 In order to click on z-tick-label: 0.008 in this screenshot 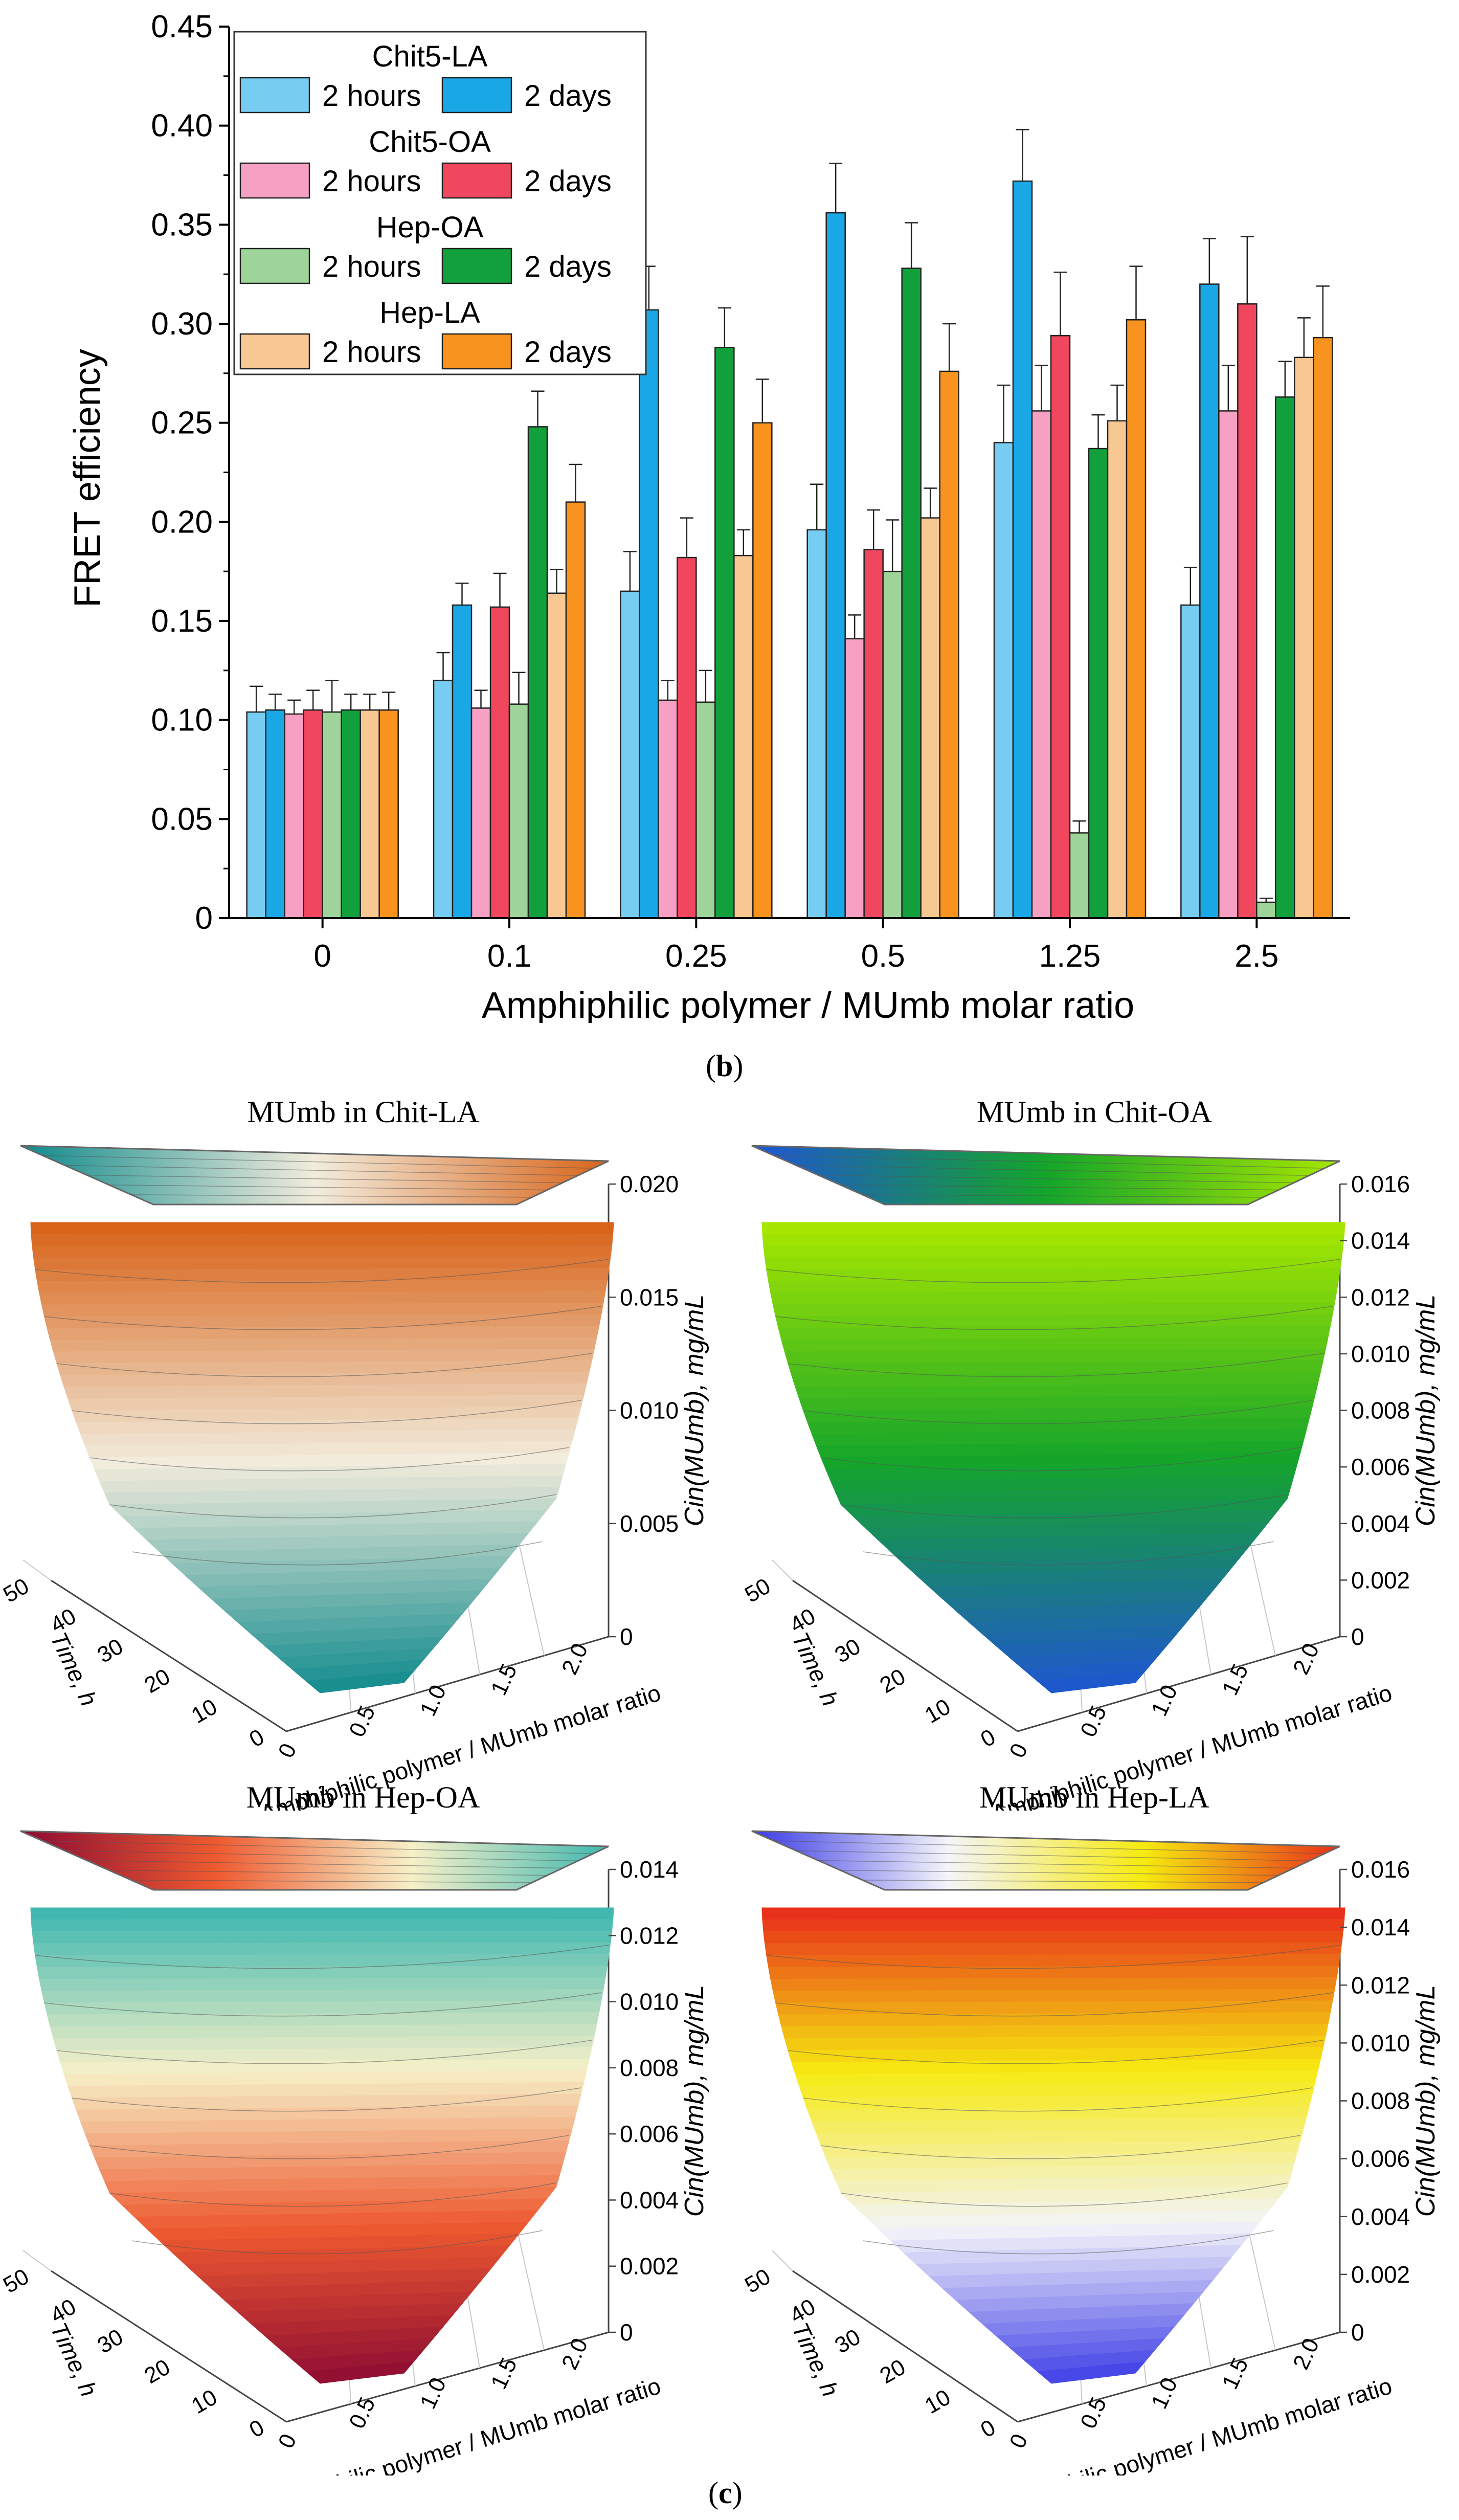, I will do `click(649, 2068)`.